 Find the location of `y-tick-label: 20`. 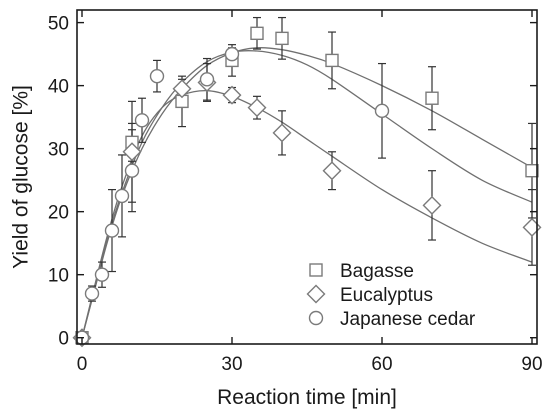

y-tick-label: 20 is located at coordinates (58, 213).